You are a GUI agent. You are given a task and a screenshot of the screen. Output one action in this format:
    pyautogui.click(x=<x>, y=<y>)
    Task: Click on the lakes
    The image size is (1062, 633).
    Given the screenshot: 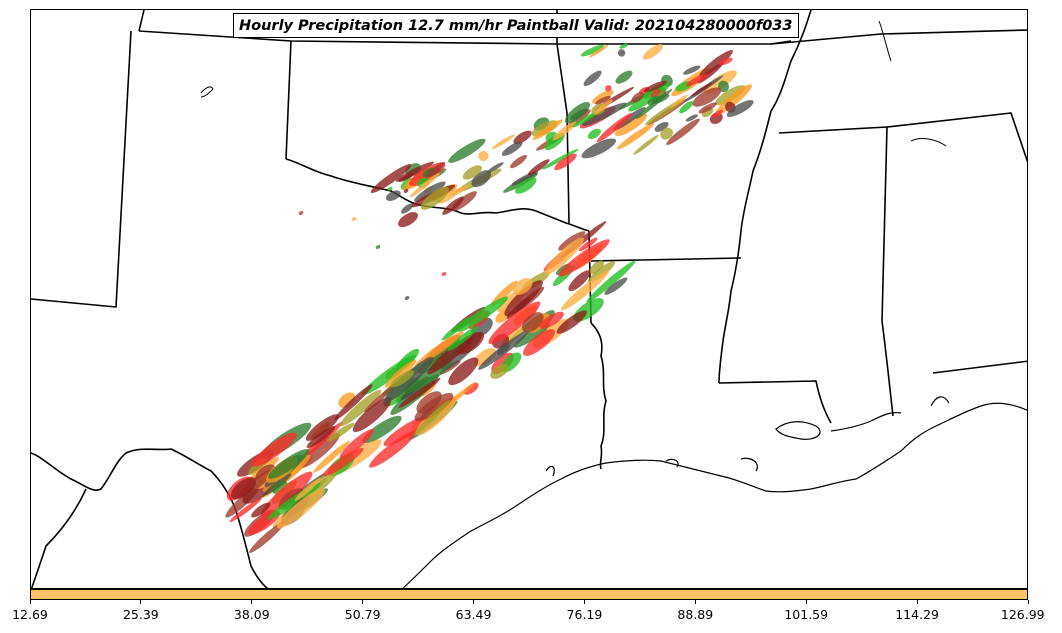 What is the action you would take?
    pyautogui.click(x=573, y=83)
    